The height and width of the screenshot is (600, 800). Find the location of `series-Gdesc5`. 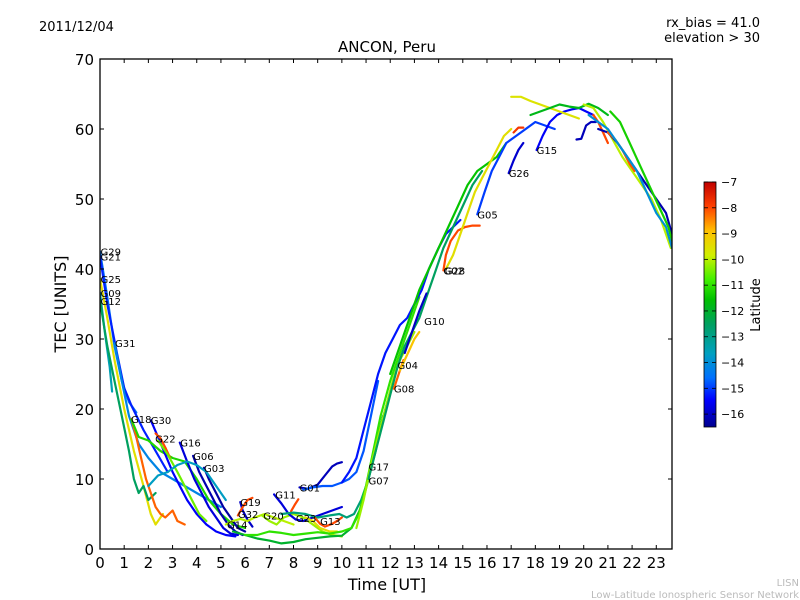

series-Gdesc5 is located at coordinates (629, 181).